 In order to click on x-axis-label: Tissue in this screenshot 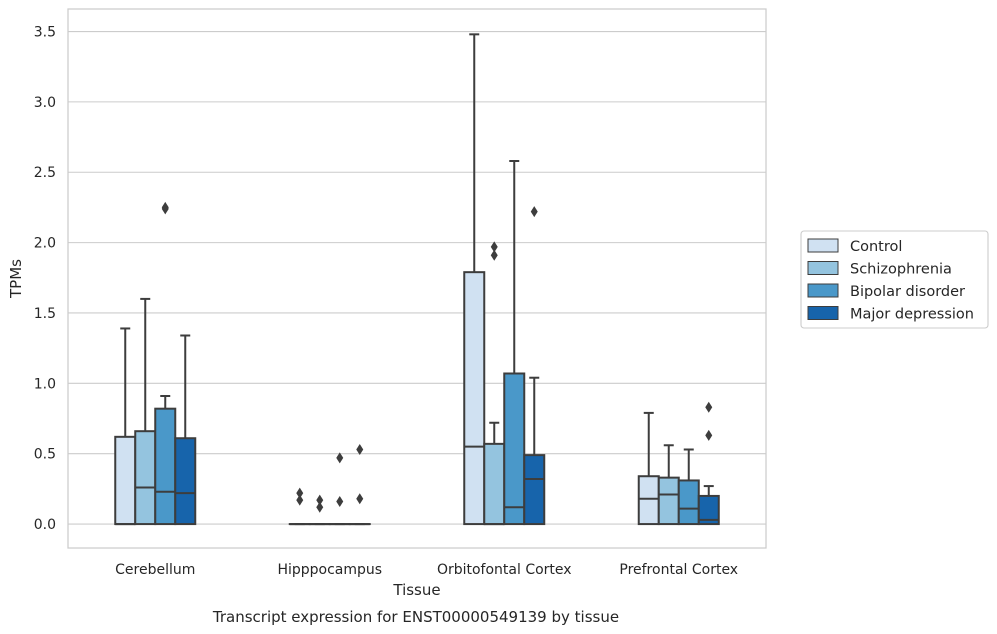, I will do `click(416, 590)`.